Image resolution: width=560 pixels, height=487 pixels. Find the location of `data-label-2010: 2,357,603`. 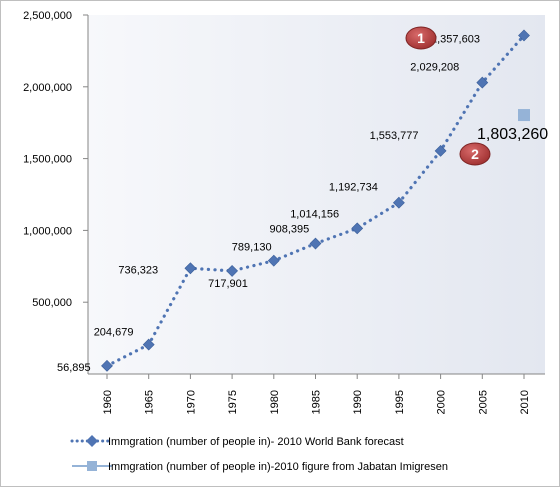

data-label-2010: 2,357,603 is located at coordinates (455, 39).